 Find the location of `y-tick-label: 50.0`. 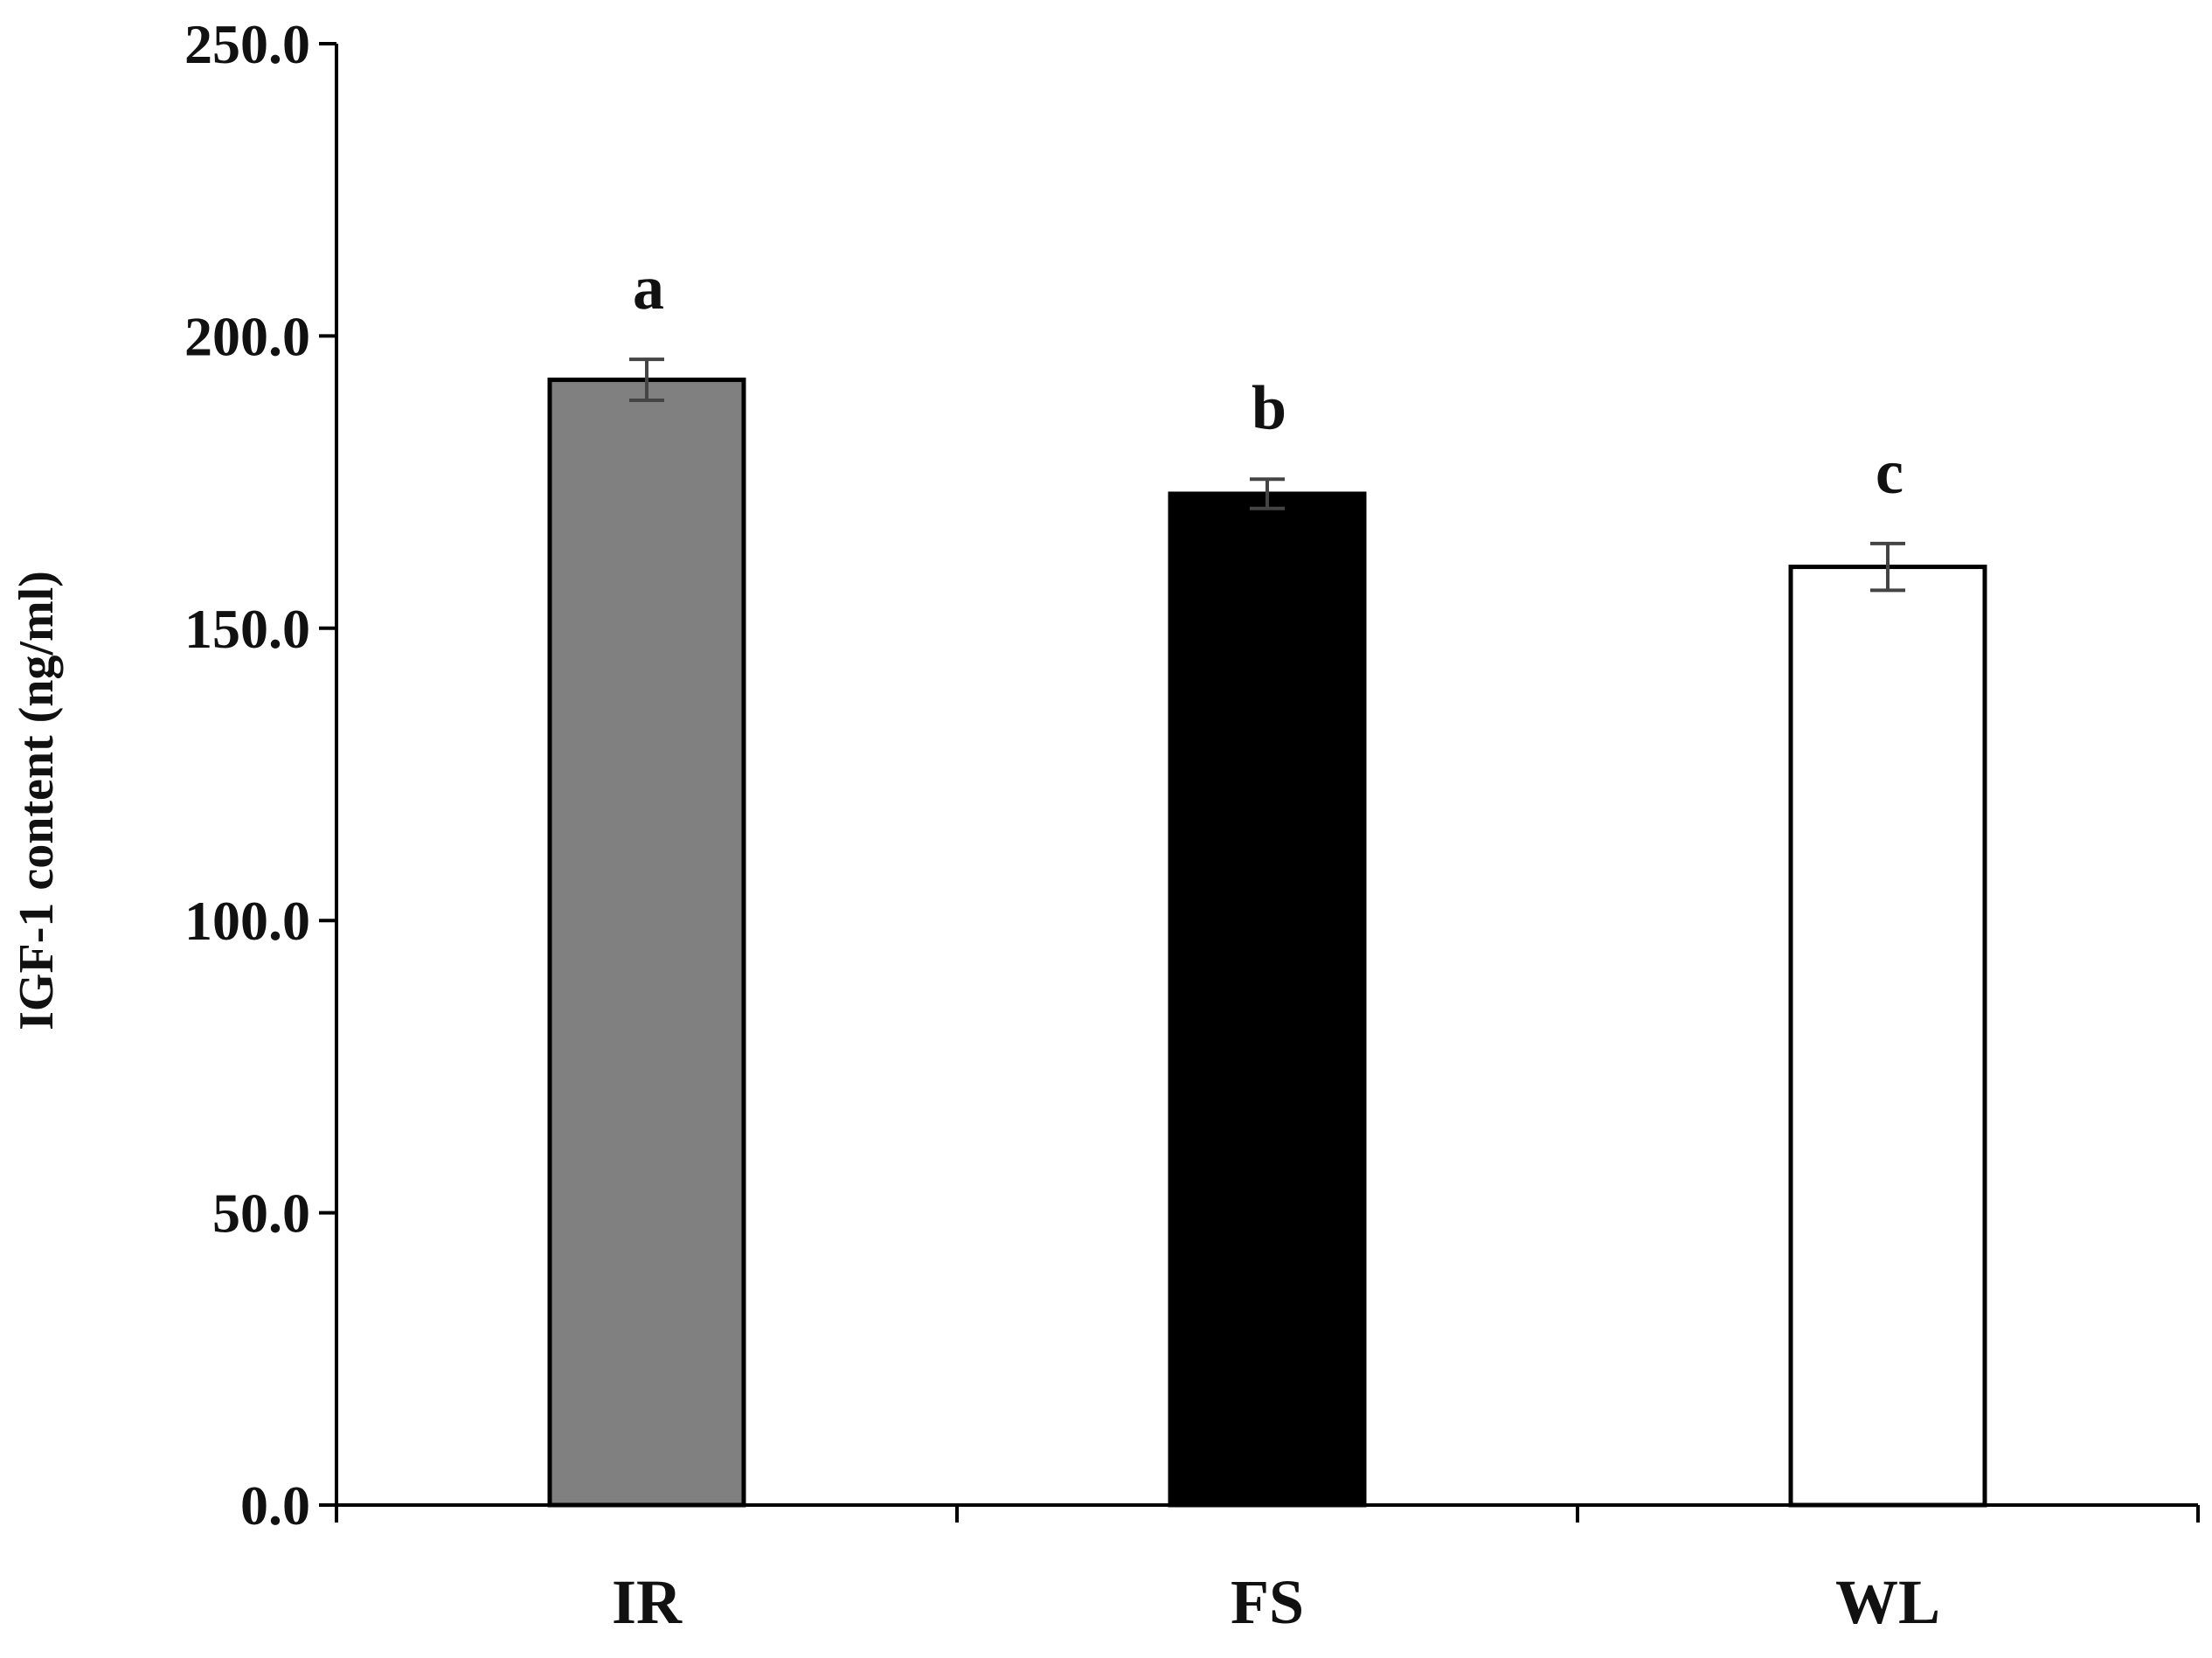

y-tick-label: 50.0 is located at coordinates (261, 1214).